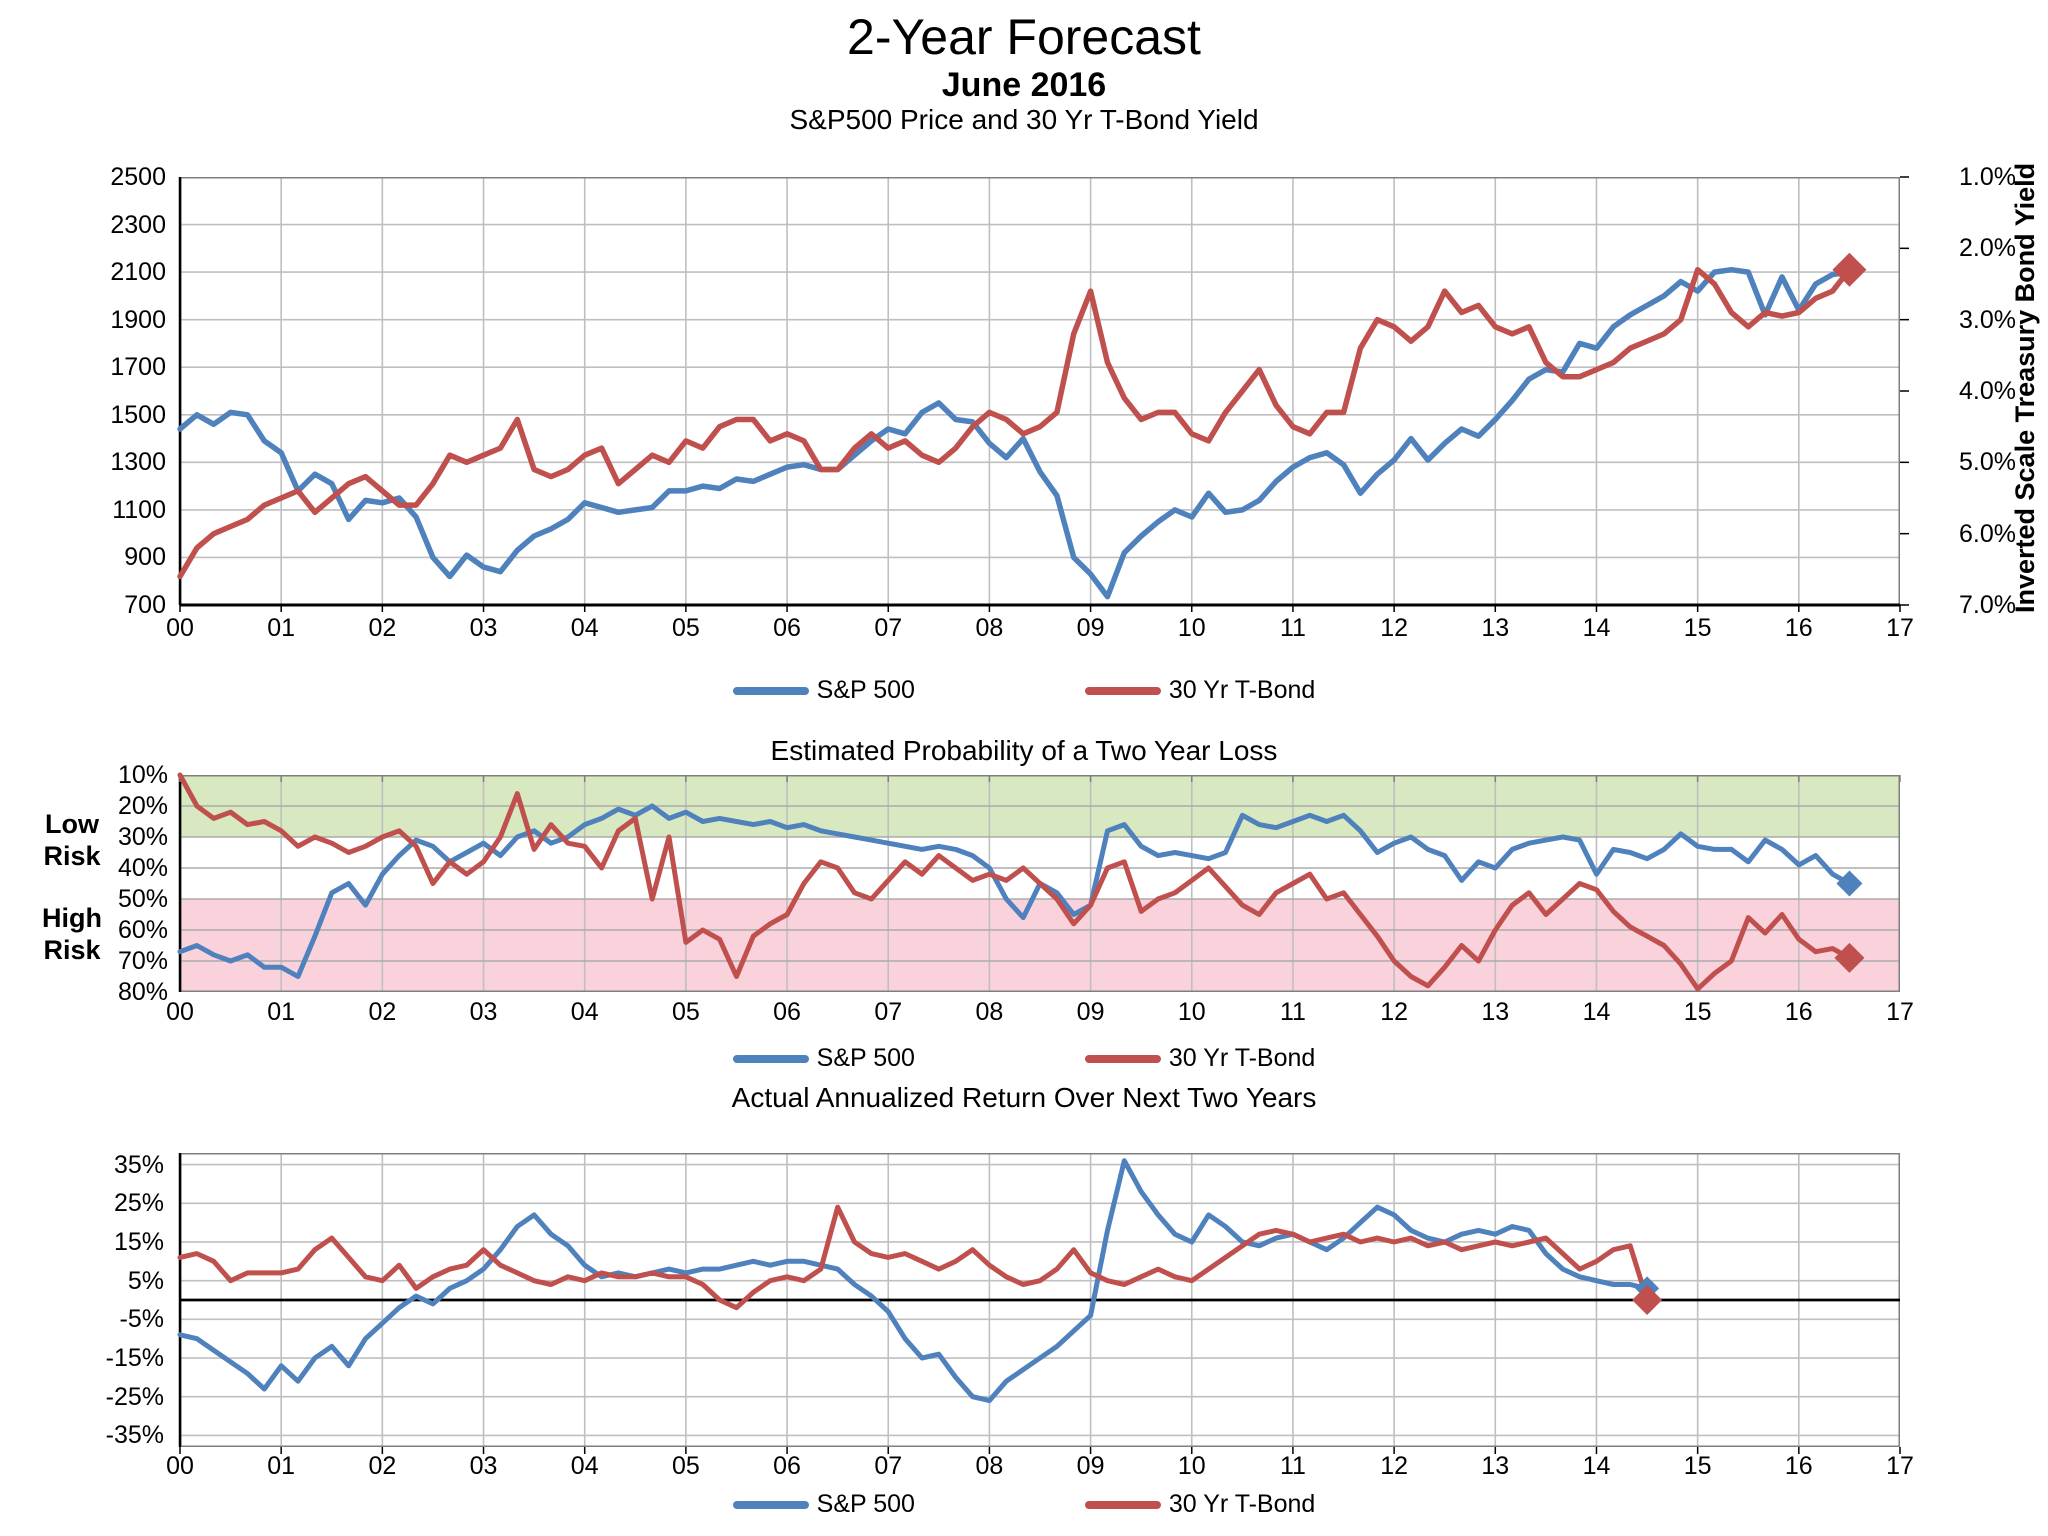  What do you see at coordinates (138, 319) in the screenshot?
I see `axis-tick-label: 1900` at bounding box center [138, 319].